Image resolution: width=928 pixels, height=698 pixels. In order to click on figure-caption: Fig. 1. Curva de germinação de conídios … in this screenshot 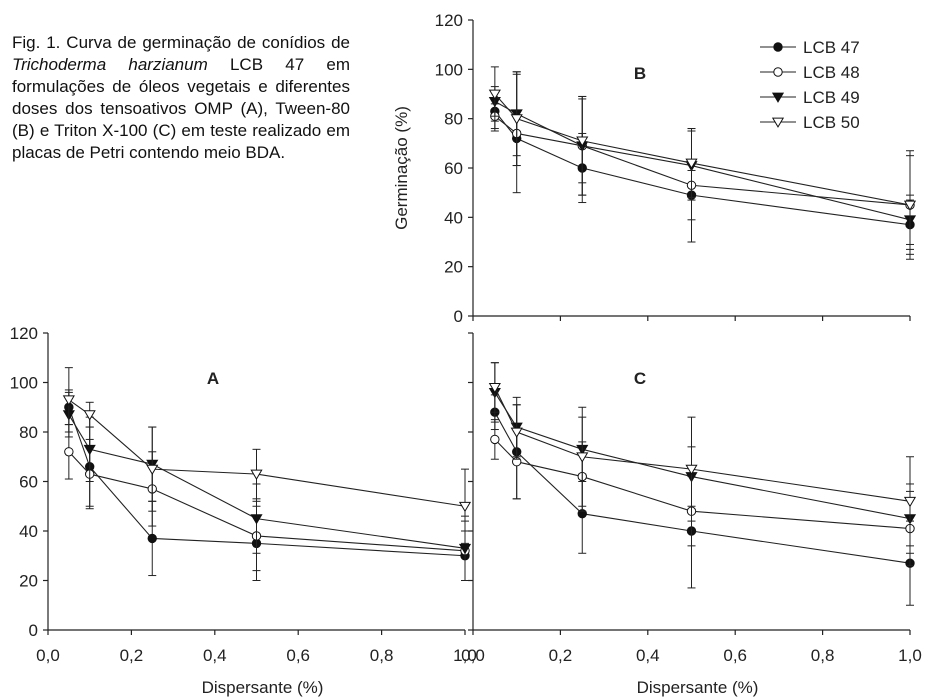, I will do `click(181, 98)`.